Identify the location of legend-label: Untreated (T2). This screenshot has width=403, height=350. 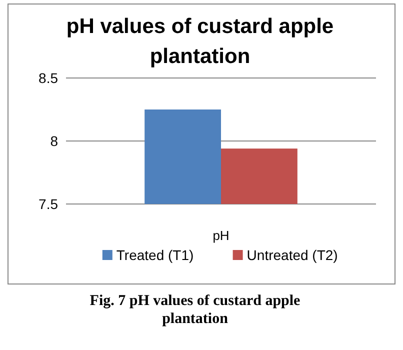
(292, 255).